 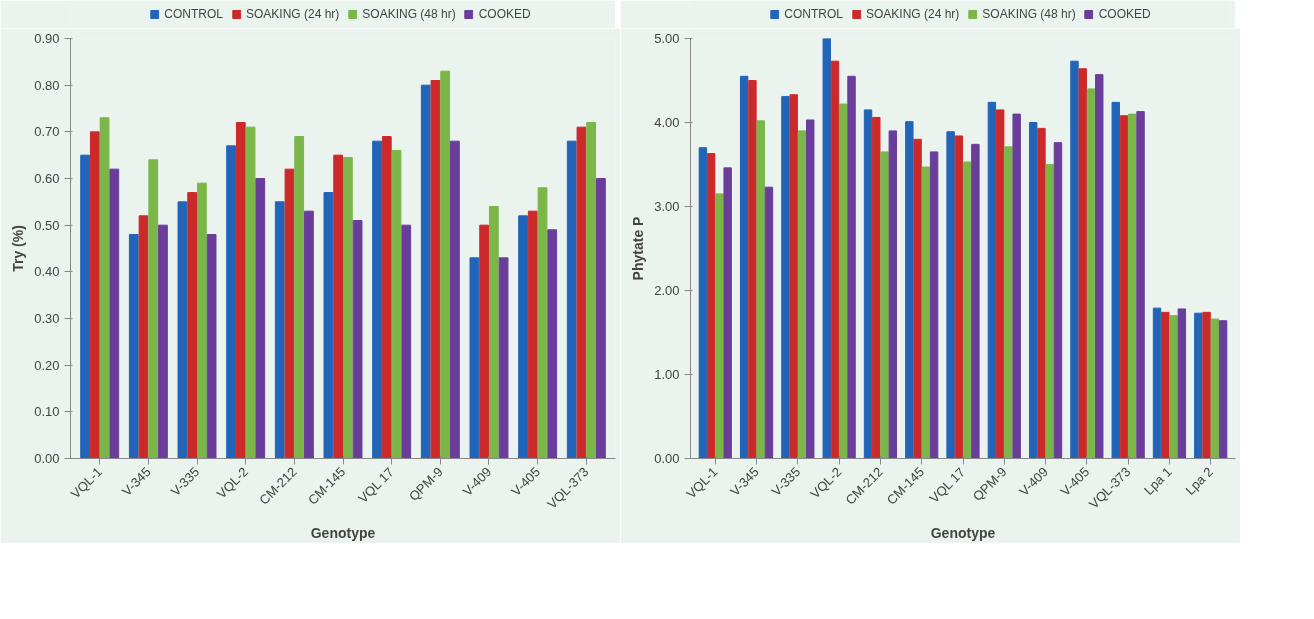 I want to click on y-tick-label: 5.00, so click(x=667, y=38).